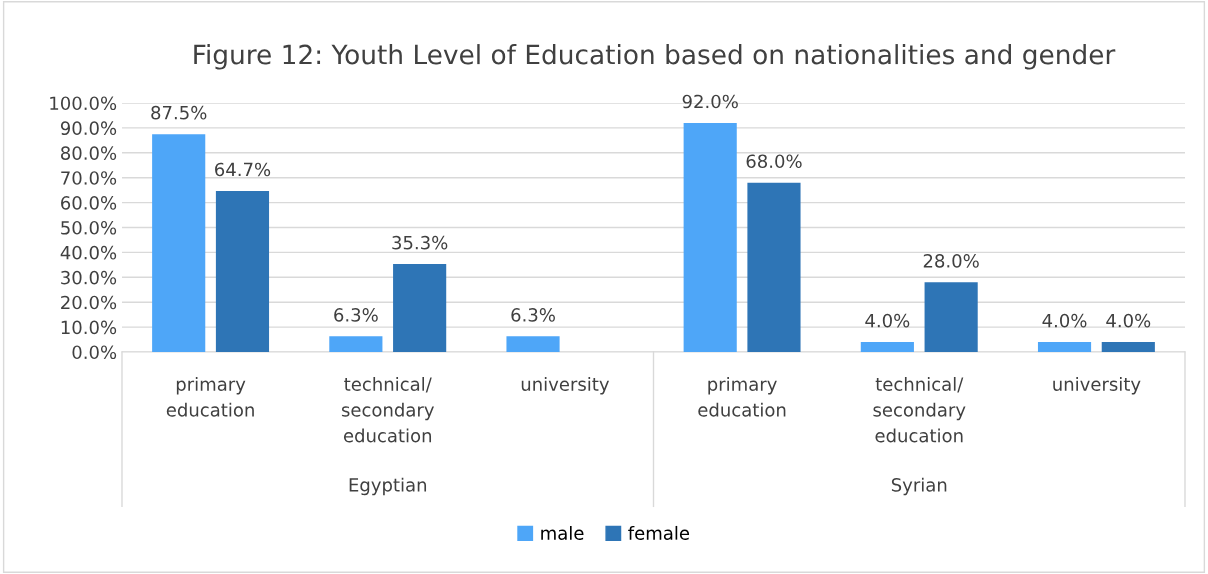 The height and width of the screenshot is (574, 1208). I want to click on chart-title: Figure 12: Youth Level of Education based on nationalities and gender, so click(655, 57).